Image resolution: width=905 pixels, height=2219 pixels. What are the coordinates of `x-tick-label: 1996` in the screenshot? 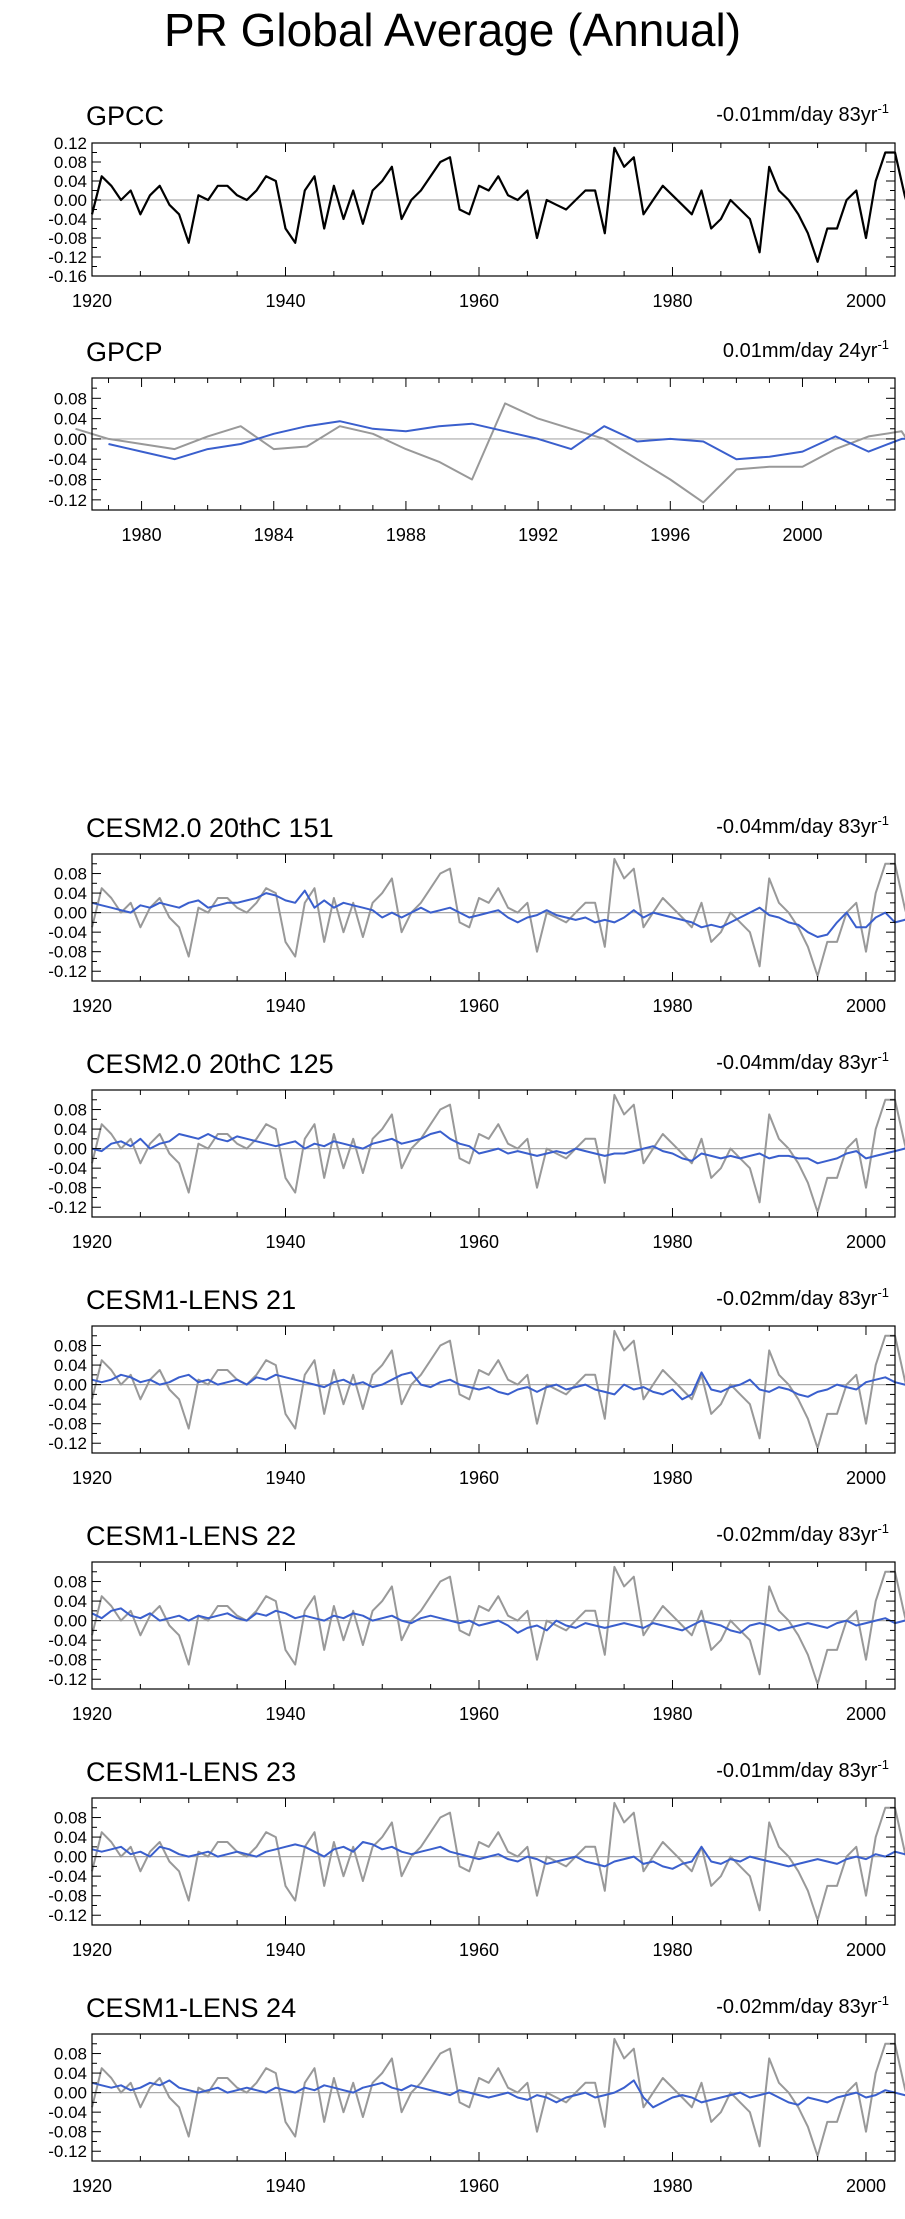 It's located at (670, 535).